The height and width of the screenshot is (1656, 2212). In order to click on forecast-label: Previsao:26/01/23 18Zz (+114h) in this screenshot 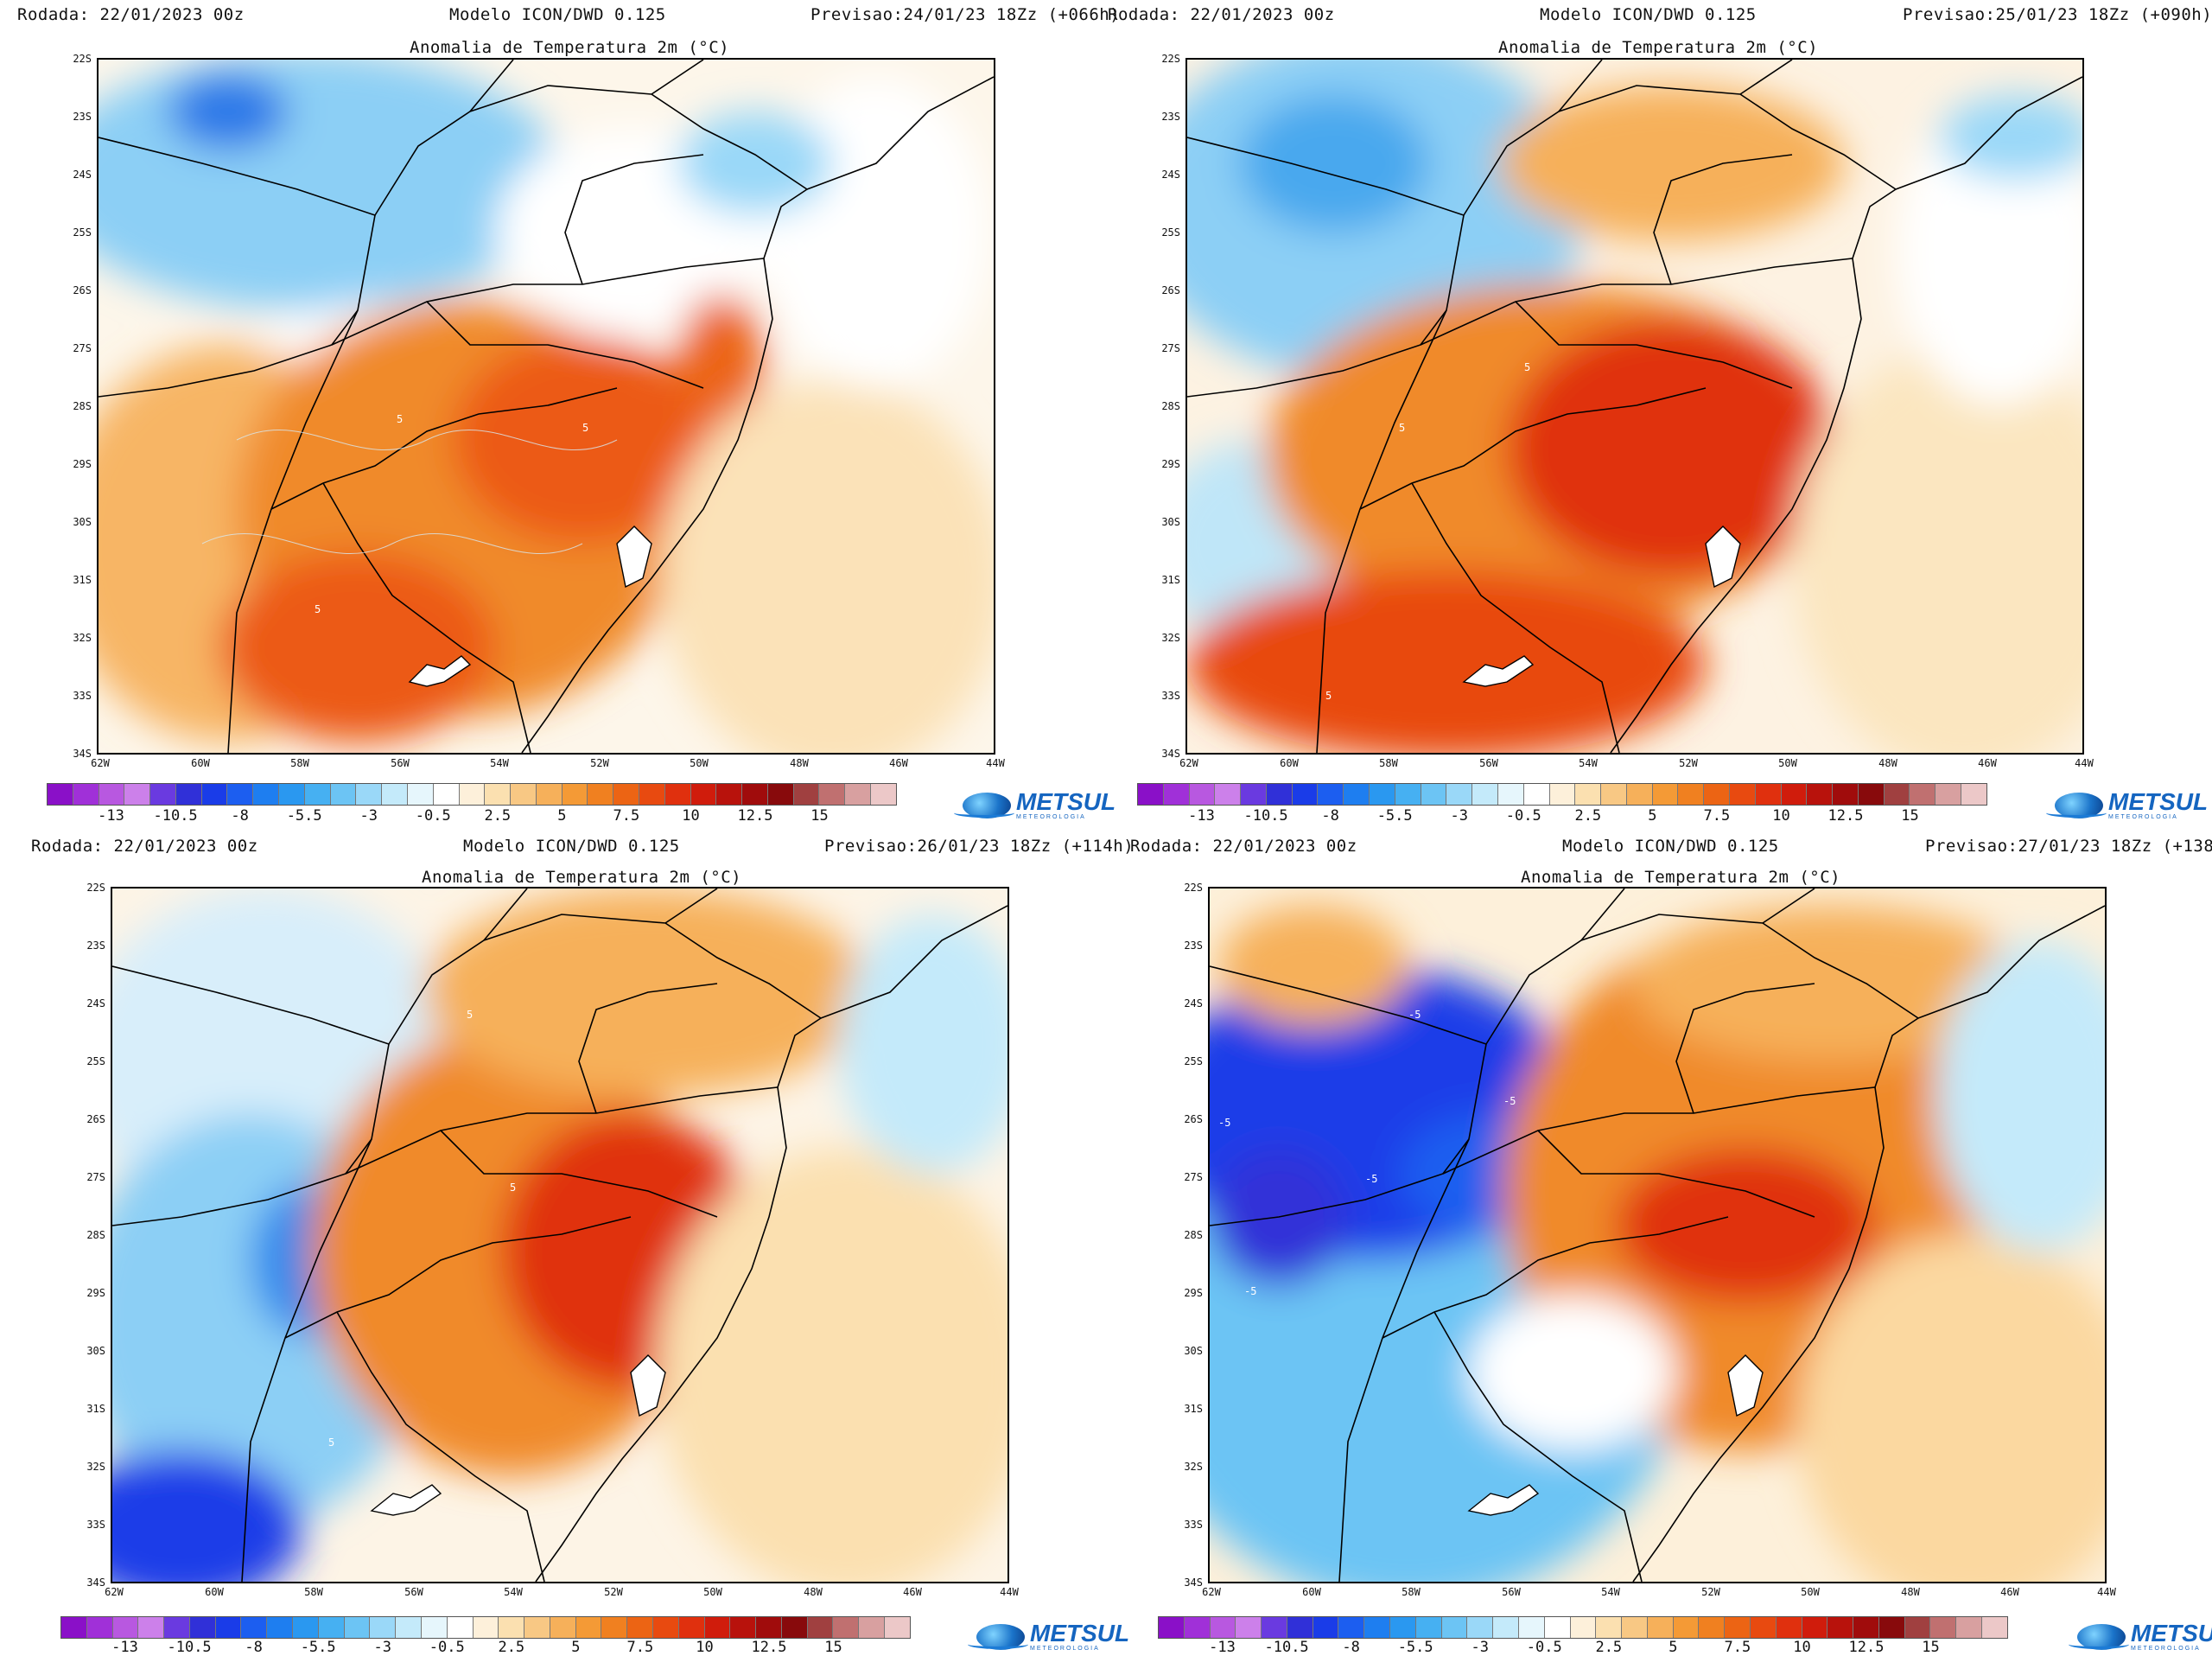, I will do `click(979, 846)`.